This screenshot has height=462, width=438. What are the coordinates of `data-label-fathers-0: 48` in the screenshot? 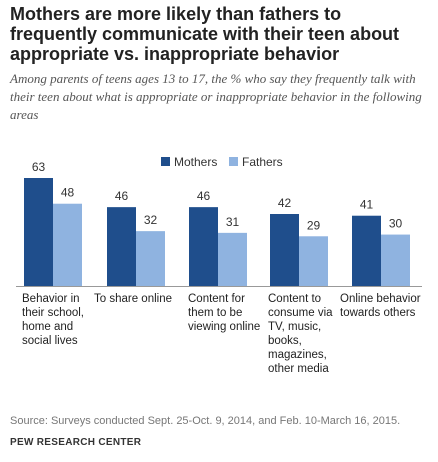 It's located at (68, 193).